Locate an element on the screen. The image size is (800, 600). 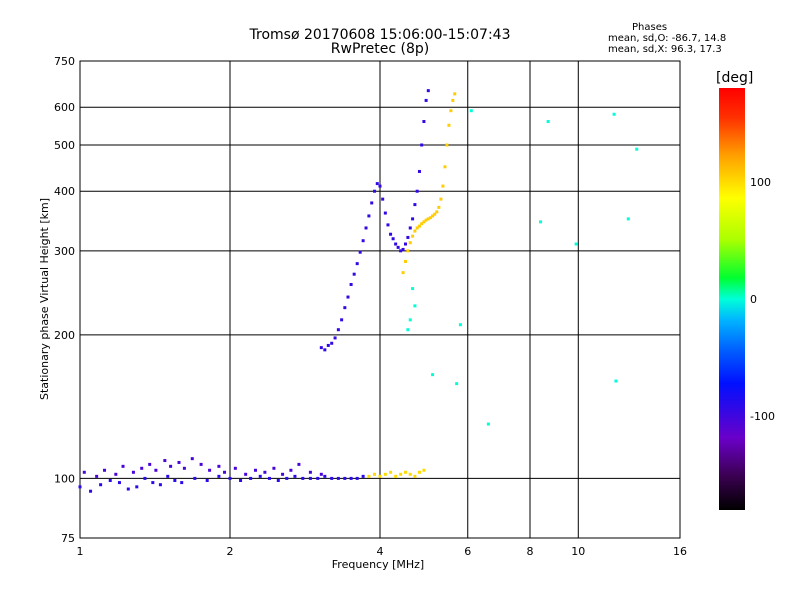
chart-subtitle: RwPretec (8p) is located at coordinates (380, 49).